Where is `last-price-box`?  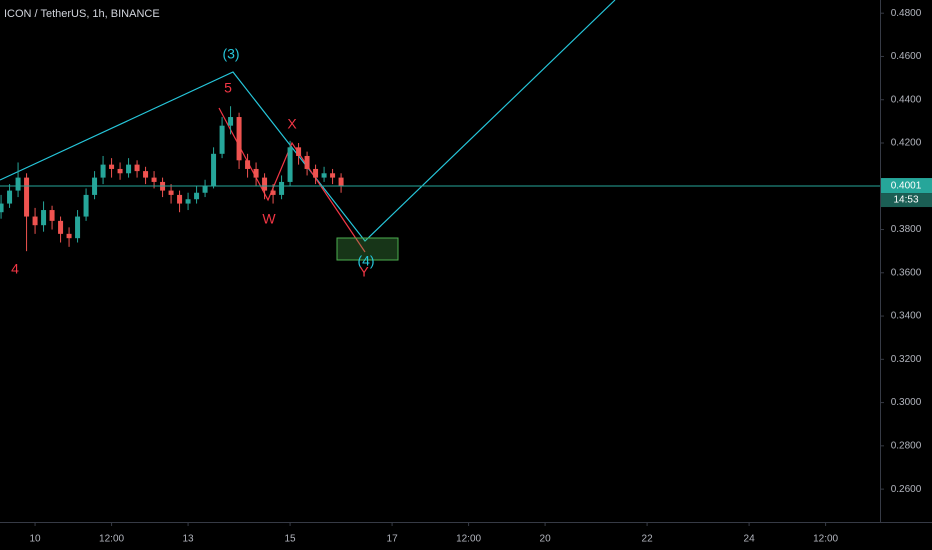
last-price-box is located at coordinates (906, 186).